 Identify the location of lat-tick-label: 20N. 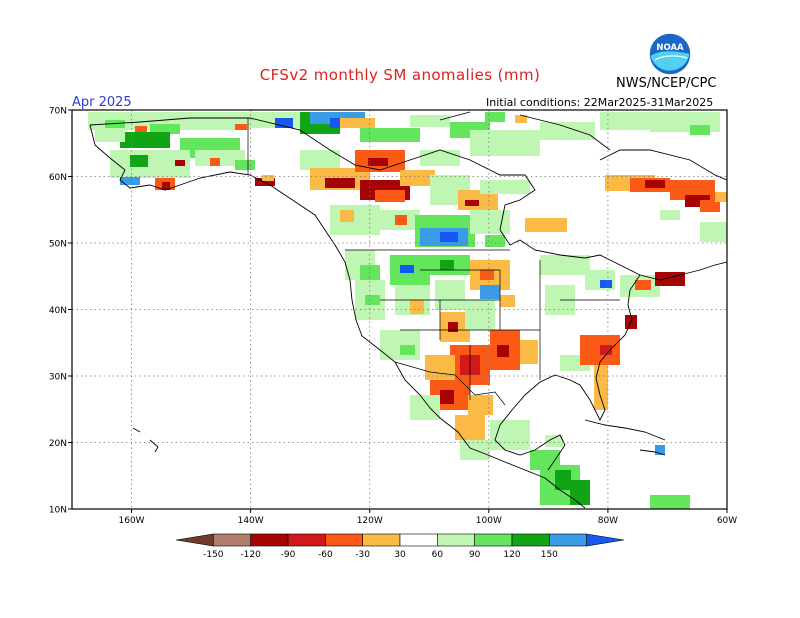
(58, 444).